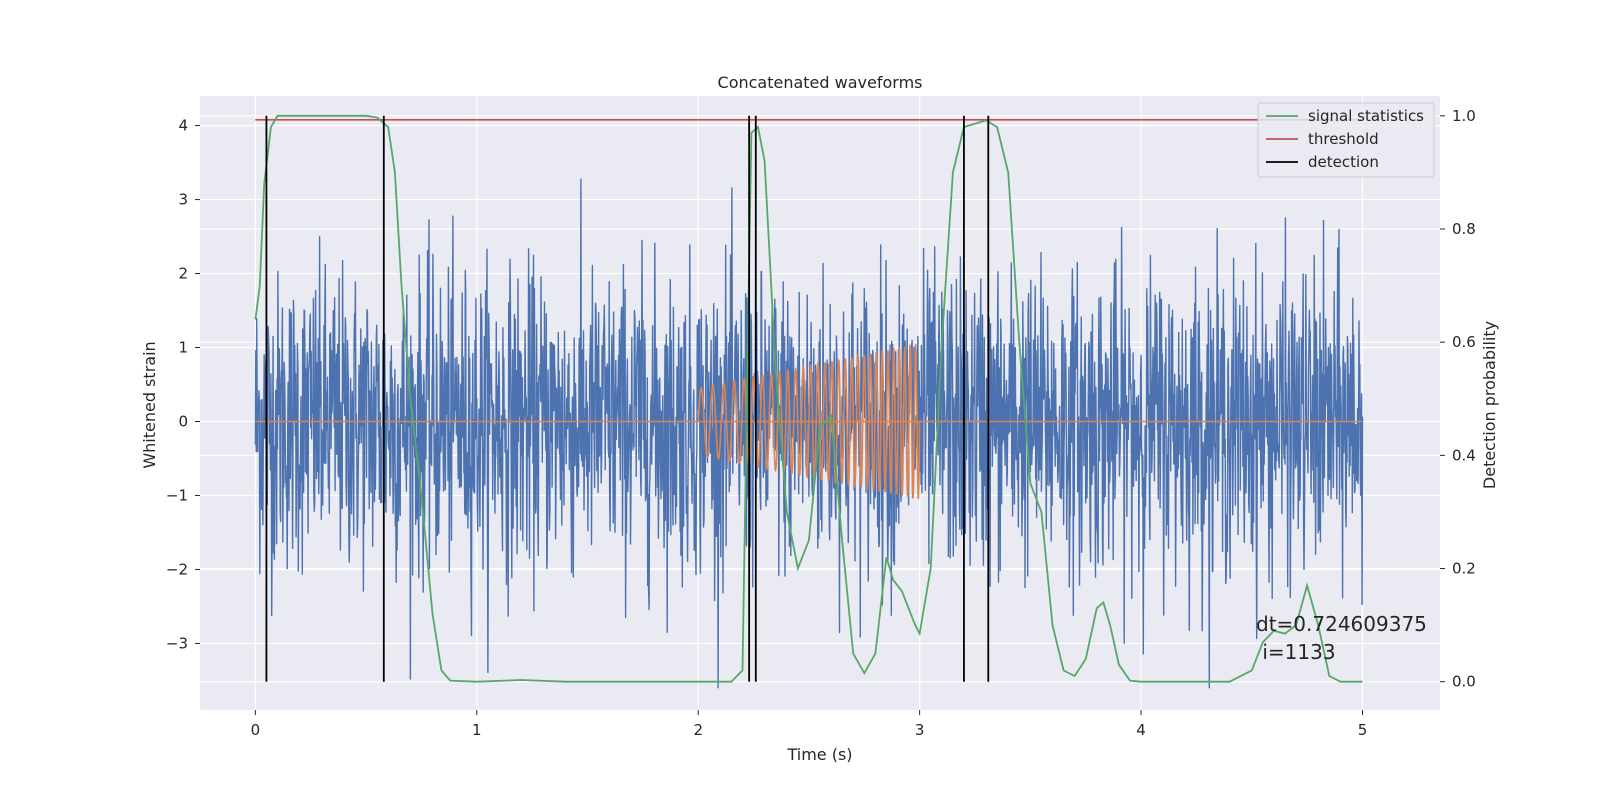  Describe the element at coordinates (183, 274) in the screenshot. I see `y-left-tick-label: 2` at that location.